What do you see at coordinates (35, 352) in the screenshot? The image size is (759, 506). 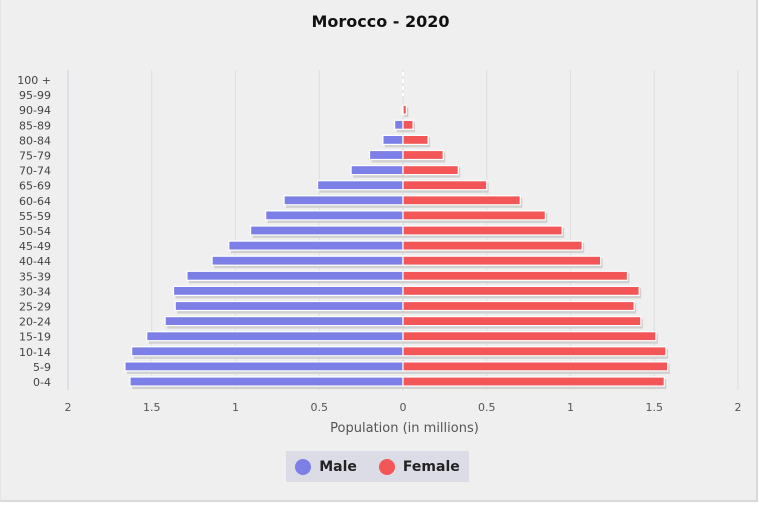 I see `y-tick-label: 10-14` at bounding box center [35, 352].